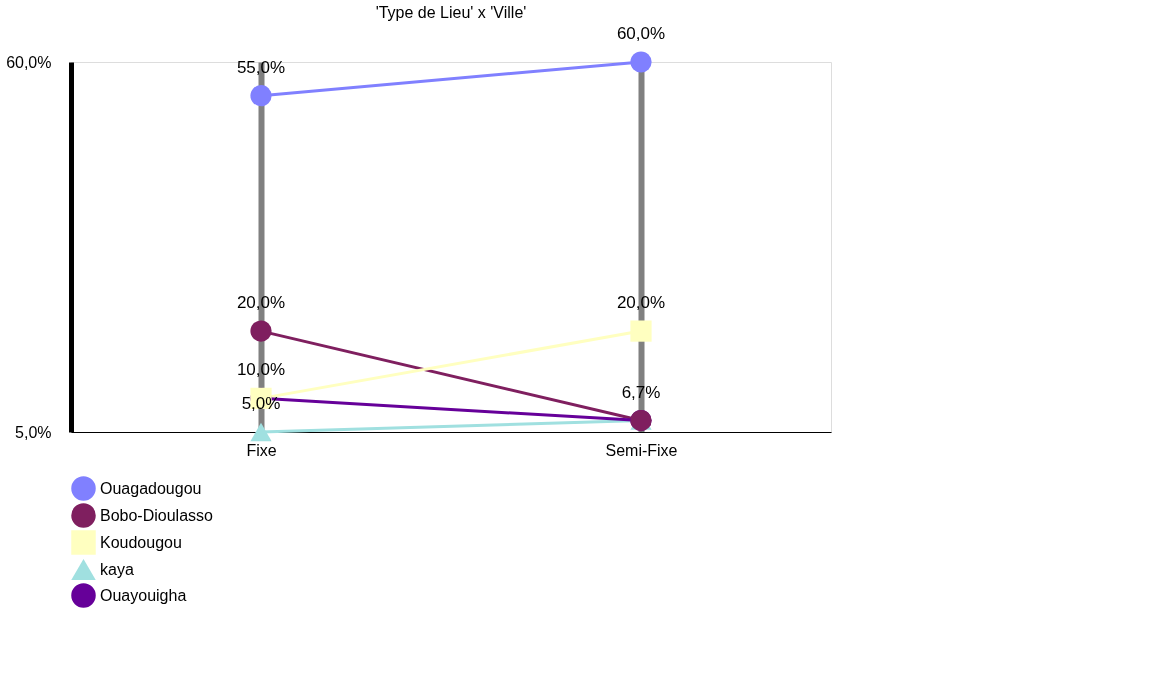 The height and width of the screenshot is (691, 1171). What do you see at coordinates (261, 450) in the screenshot?
I see `x-tick-label: Fixe` at bounding box center [261, 450].